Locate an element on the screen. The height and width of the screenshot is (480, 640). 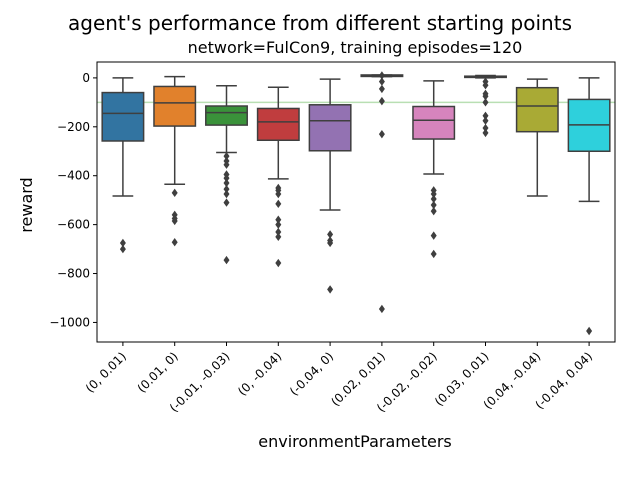
y-tick-label: 0 is located at coordinates (86, 78).